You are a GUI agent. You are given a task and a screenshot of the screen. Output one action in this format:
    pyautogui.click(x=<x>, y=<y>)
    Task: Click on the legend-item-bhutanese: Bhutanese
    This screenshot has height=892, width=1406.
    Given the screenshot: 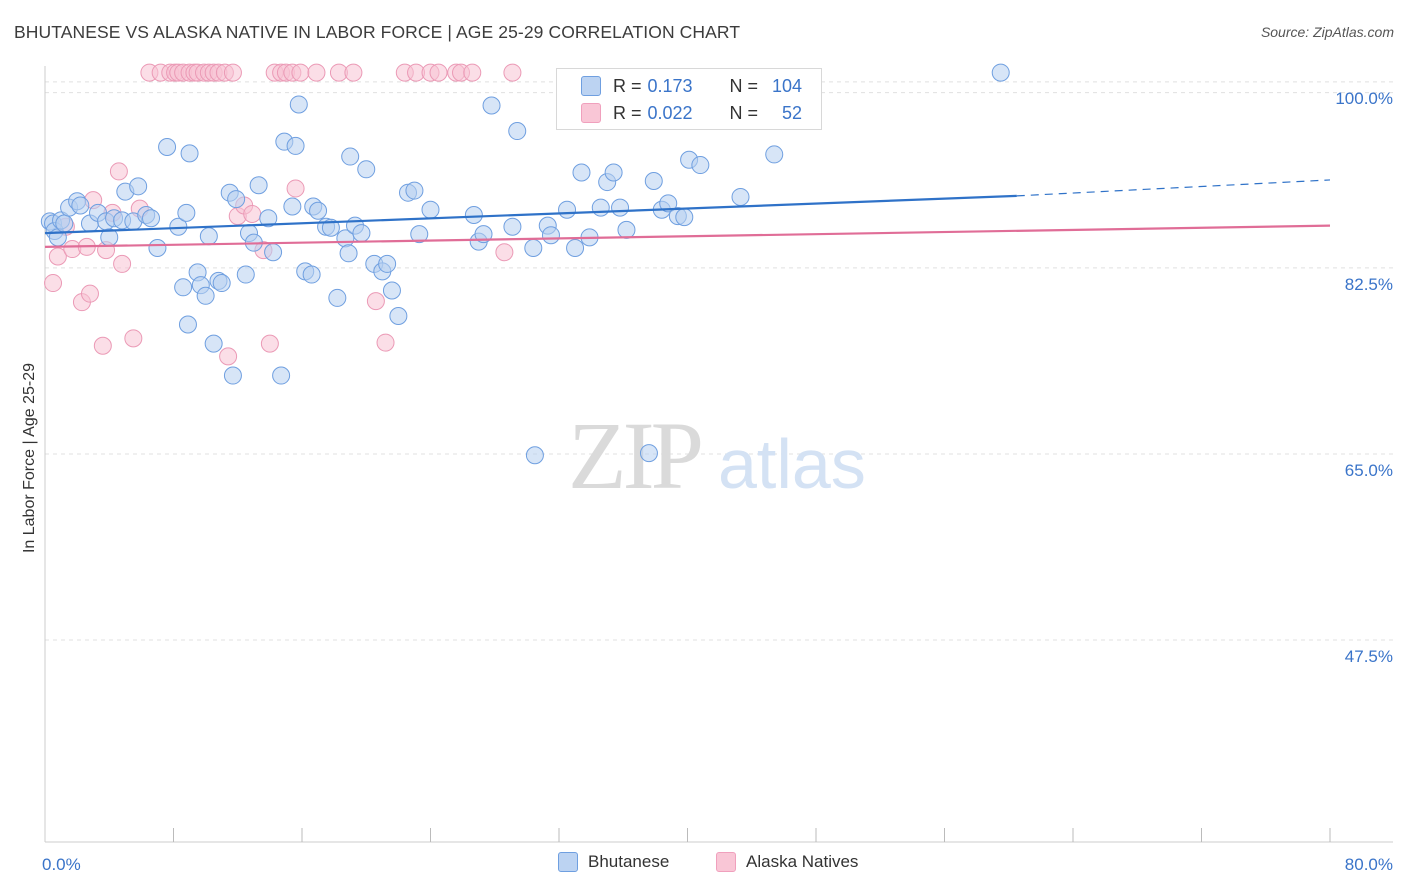 What is the action you would take?
    pyautogui.click(x=613, y=862)
    